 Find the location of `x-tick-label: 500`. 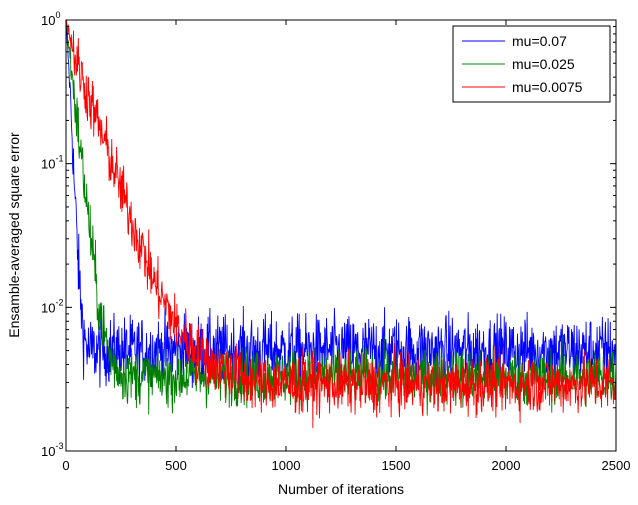

x-tick-label: 500 is located at coordinates (176, 465).